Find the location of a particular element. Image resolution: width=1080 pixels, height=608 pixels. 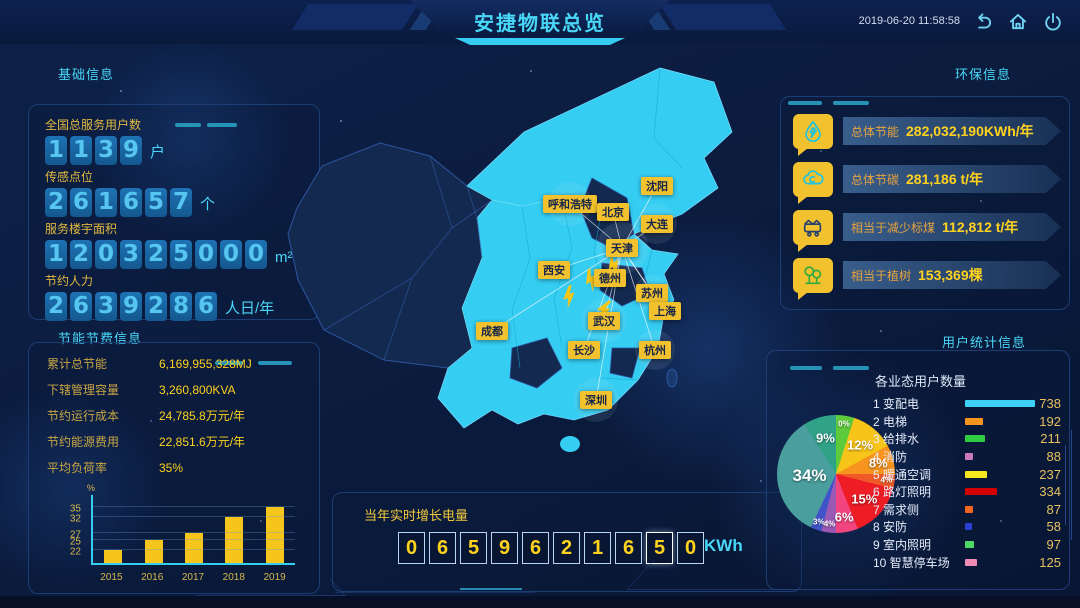

header-stripe is located at coordinates (723, 17).